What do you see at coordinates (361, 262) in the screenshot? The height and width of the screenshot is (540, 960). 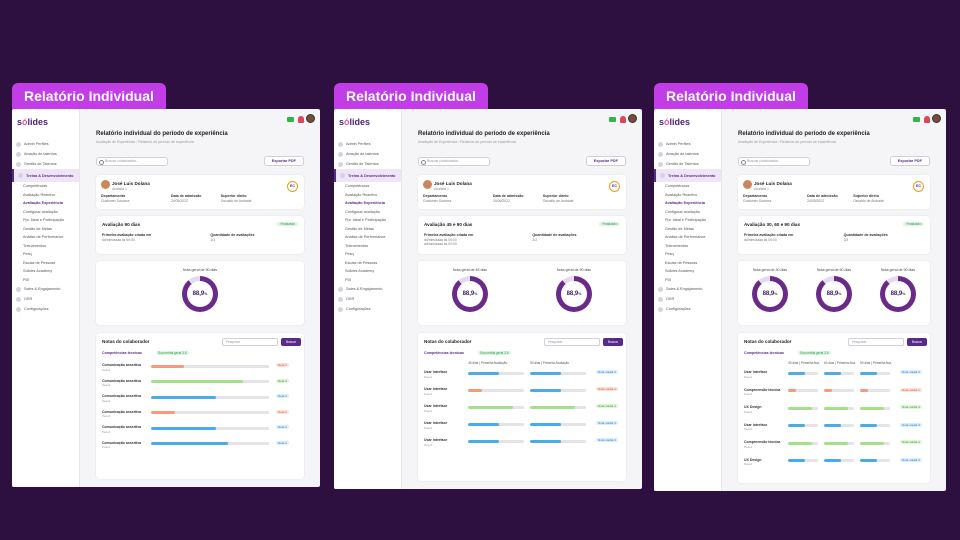 I see `sidebar-item-label: Escala de Pessoas` at bounding box center [361, 262].